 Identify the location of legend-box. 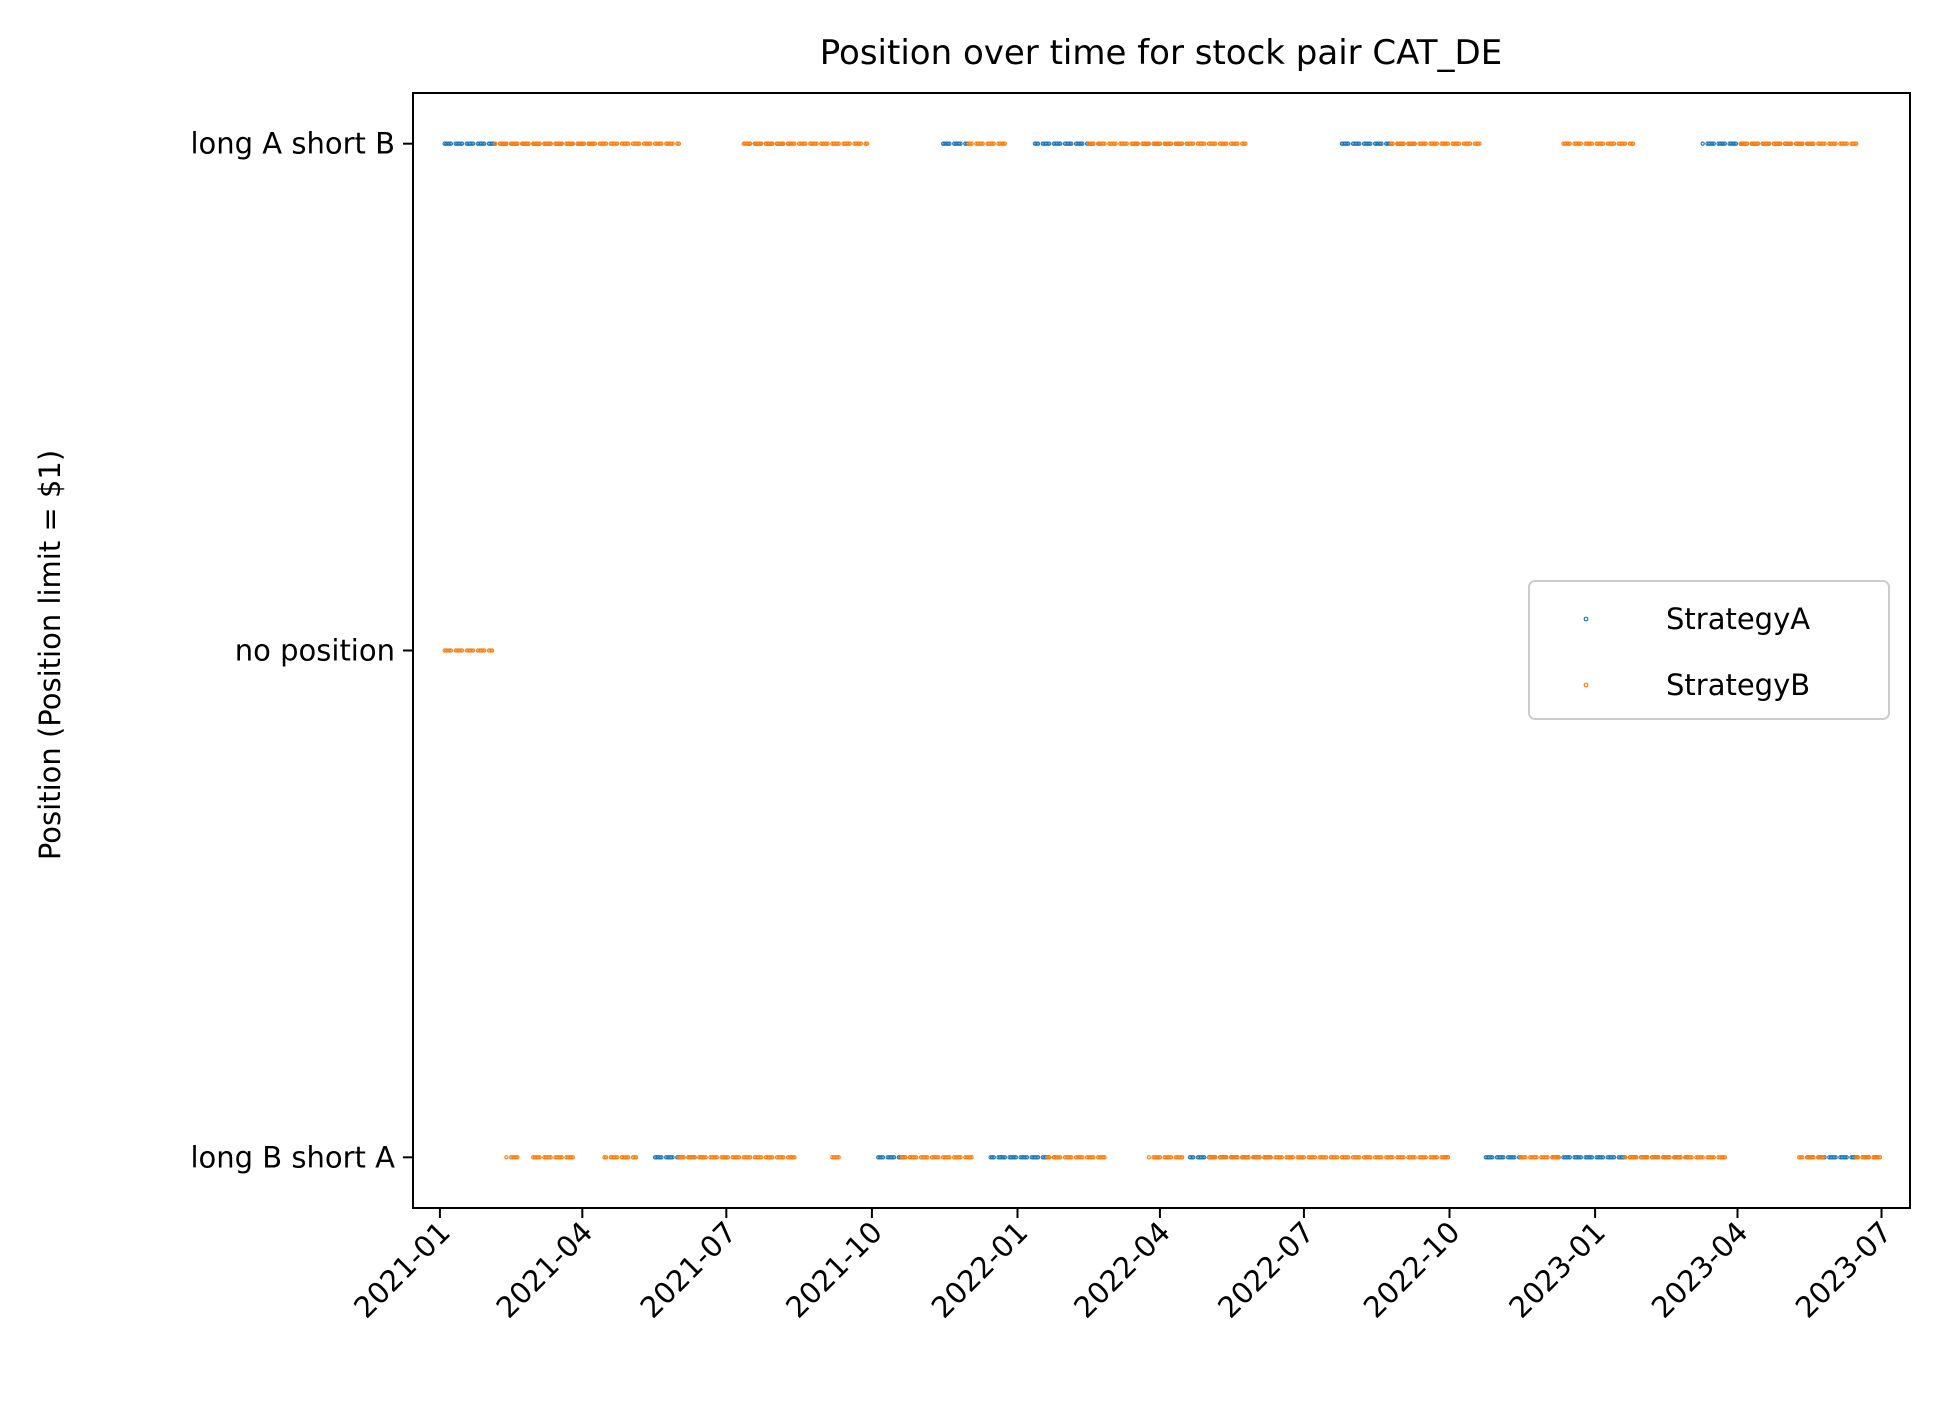
(1709, 650).